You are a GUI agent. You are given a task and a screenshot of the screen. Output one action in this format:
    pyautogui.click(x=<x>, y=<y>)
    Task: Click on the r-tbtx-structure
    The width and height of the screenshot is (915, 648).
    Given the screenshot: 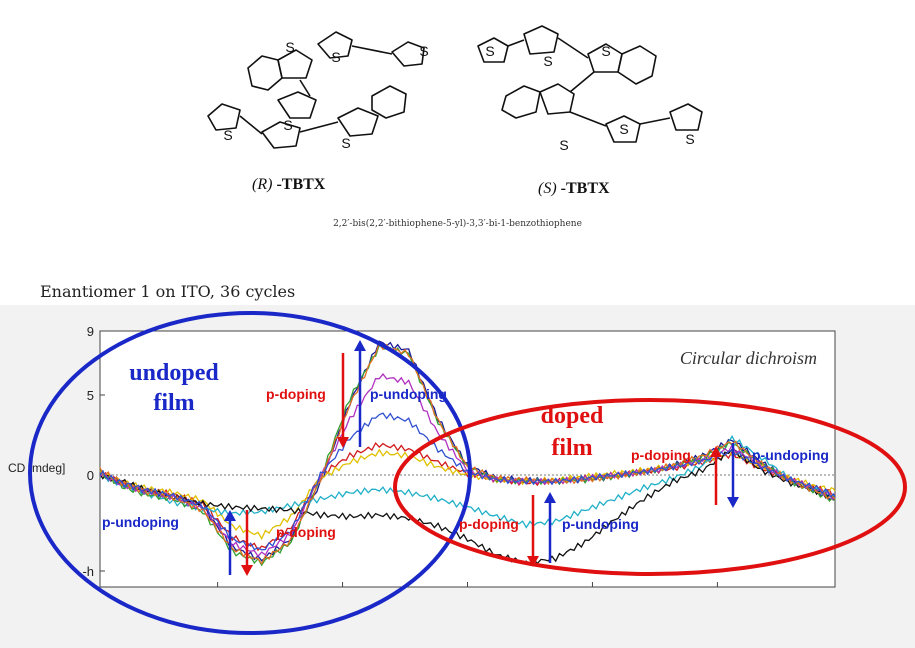 What is the action you would take?
    pyautogui.click(x=316, y=90)
    